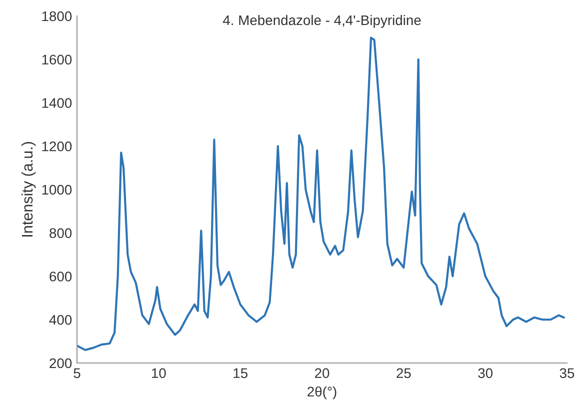  Describe the element at coordinates (28, 189) in the screenshot. I see `y-axis-title: Intensity (a.u.)` at that location.